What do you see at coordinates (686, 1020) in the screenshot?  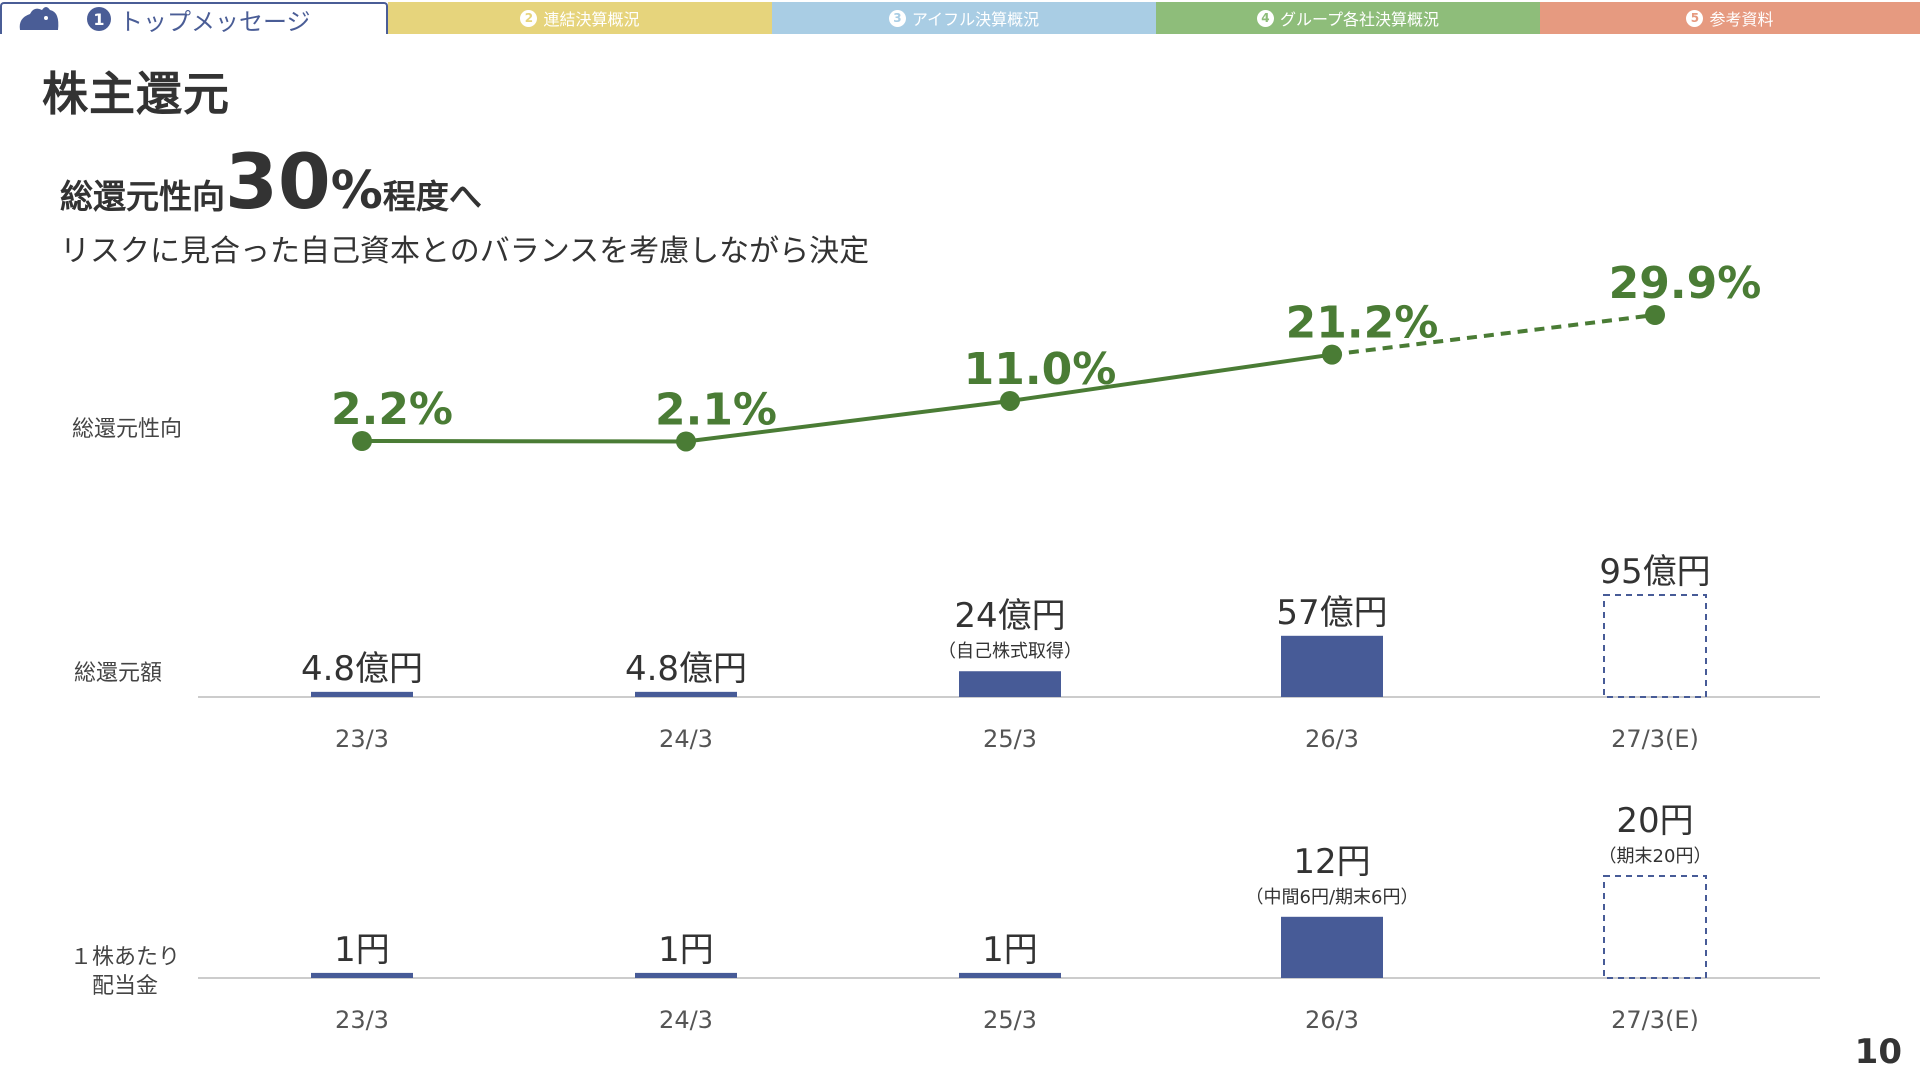 I see `dividend-category-label: 24/3` at bounding box center [686, 1020].